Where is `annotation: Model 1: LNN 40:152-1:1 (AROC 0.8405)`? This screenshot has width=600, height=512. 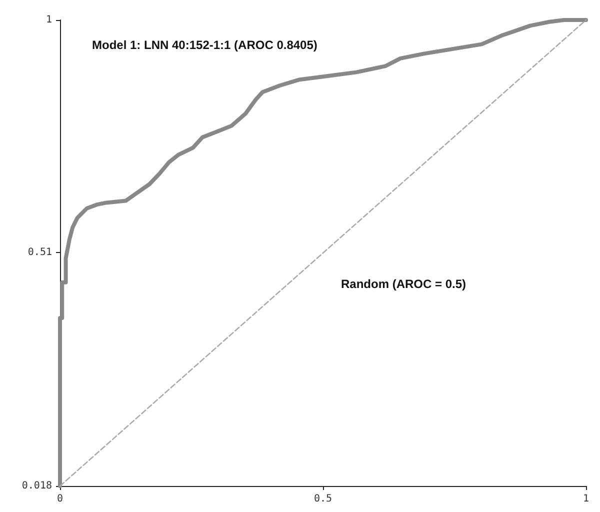 annotation: Model 1: LNN 40:152-1:1 (AROC 0.8405) is located at coordinates (205, 45).